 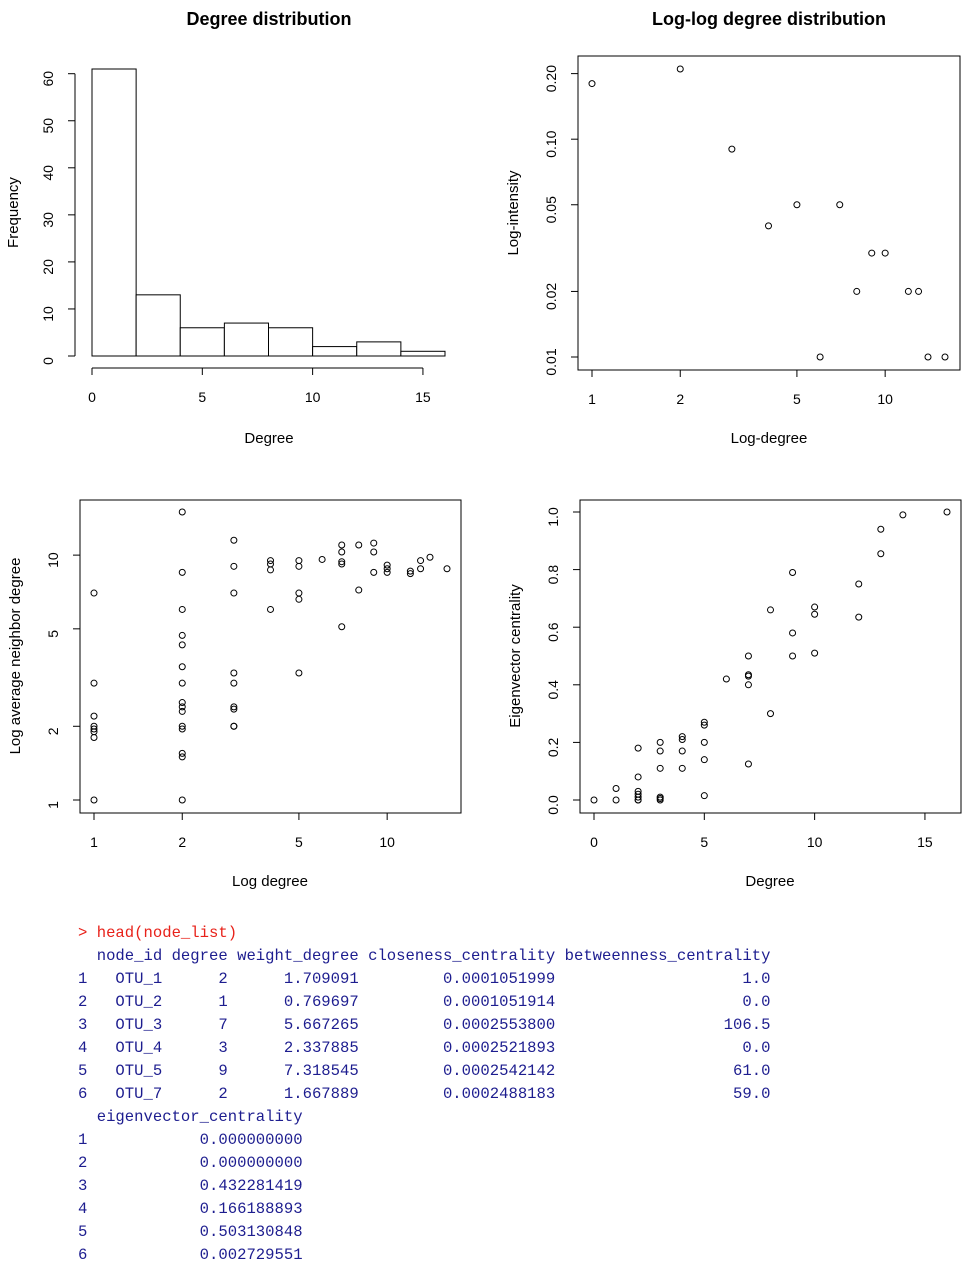 What do you see at coordinates (423, 397) in the screenshot?
I see `x-tick-label: 15` at bounding box center [423, 397].